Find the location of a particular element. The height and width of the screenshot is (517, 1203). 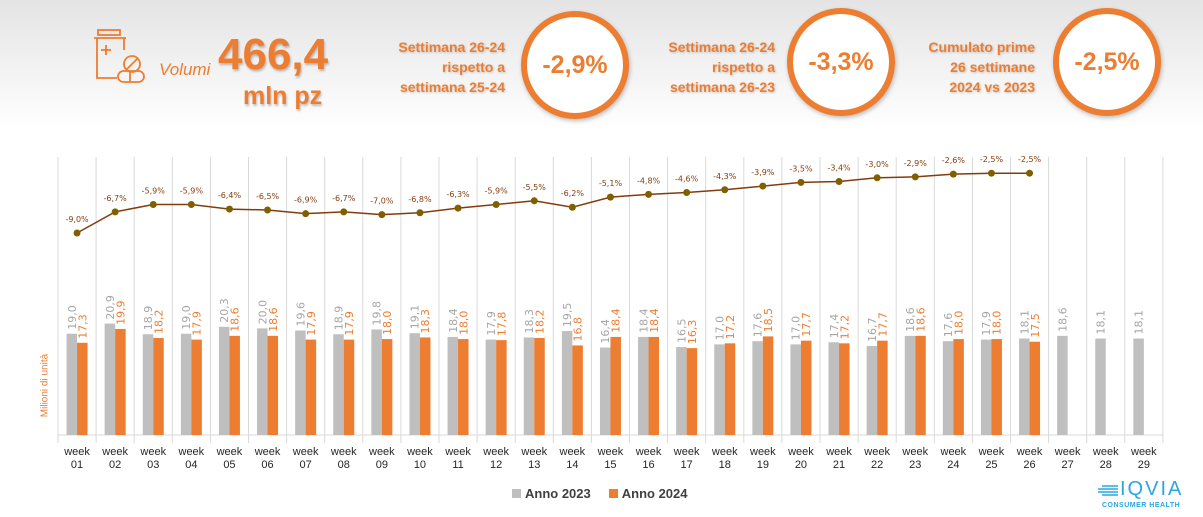

legend-item-2023: Anno 2023 is located at coordinates (551, 493).